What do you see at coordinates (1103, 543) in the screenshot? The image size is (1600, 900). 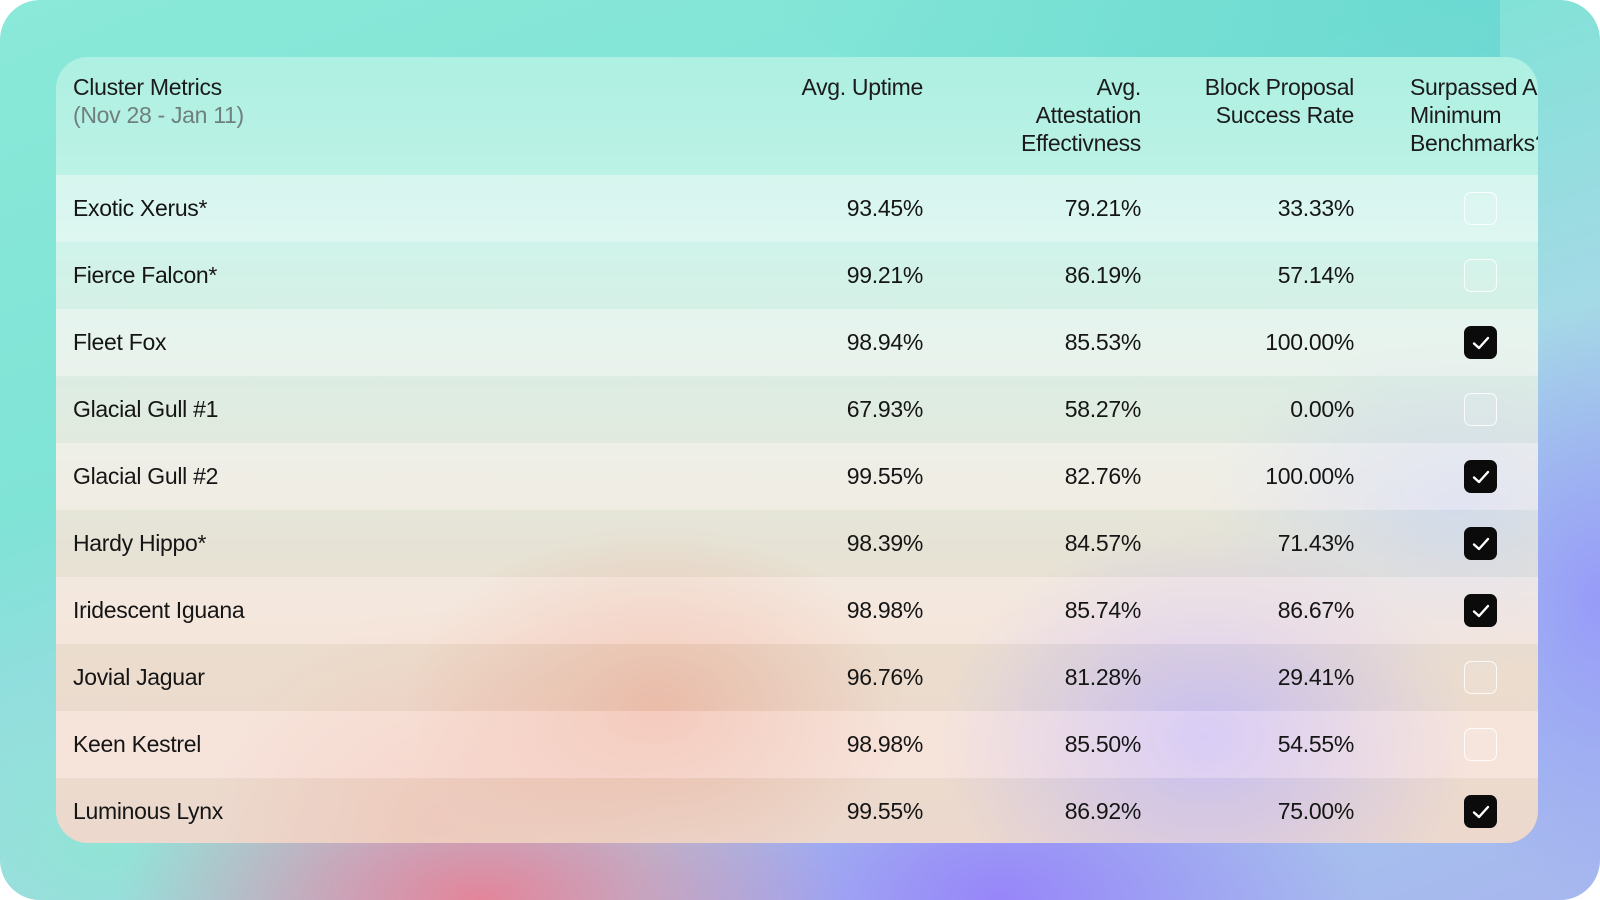 I see `attestation-value: 84.57%` at bounding box center [1103, 543].